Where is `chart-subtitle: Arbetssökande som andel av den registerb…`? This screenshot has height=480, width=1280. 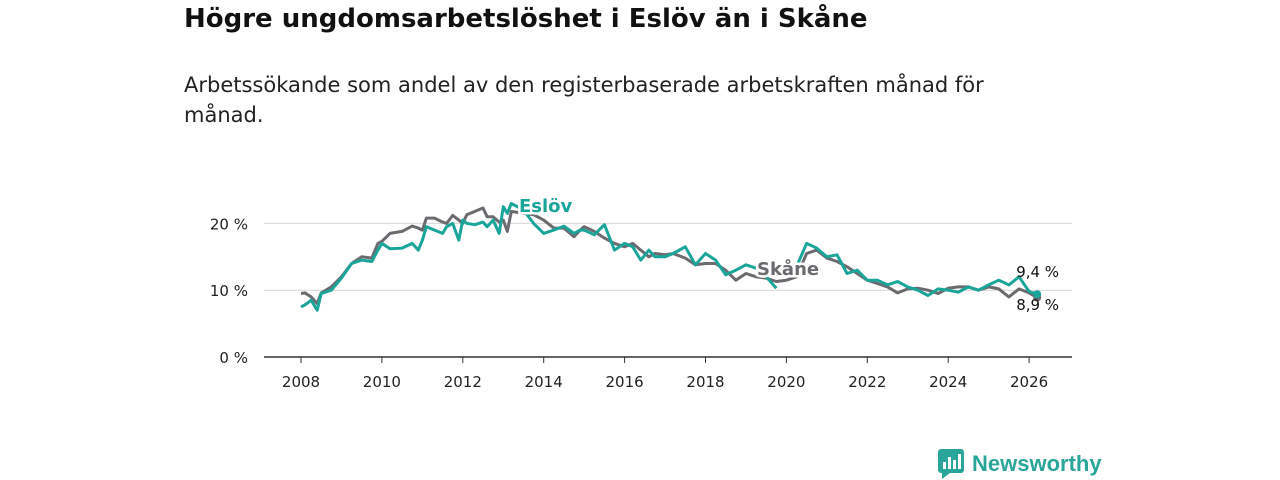 chart-subtitle: Arbetssökande som andel av den registerb… is located at coordinates (584, 100).